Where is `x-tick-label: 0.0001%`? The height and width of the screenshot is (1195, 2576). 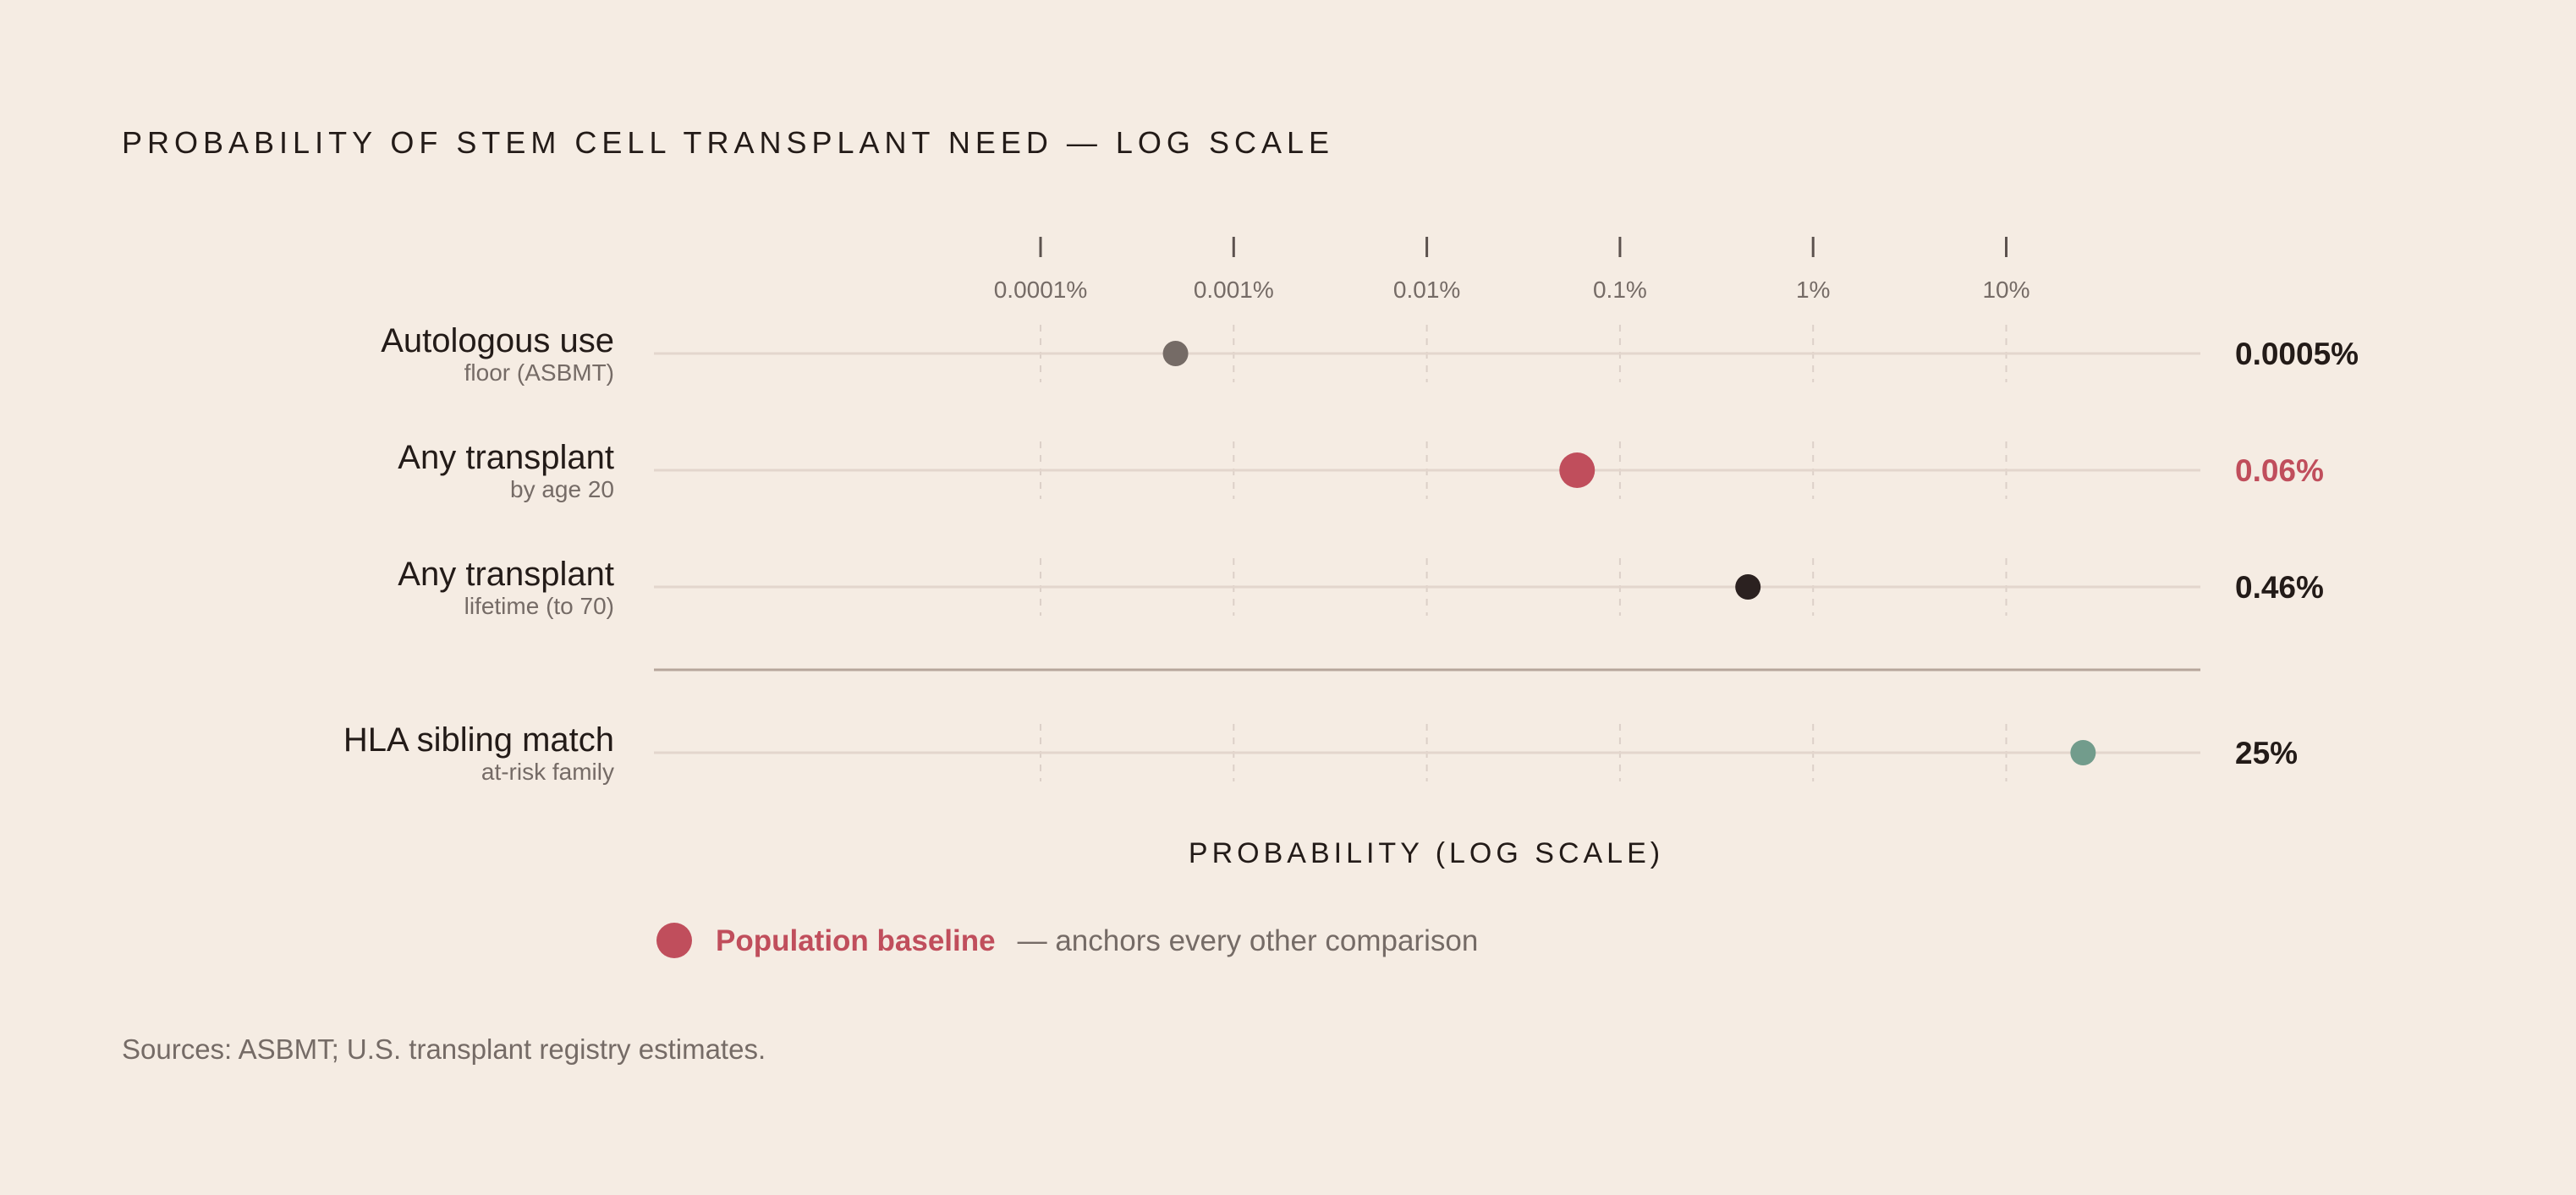
x-tick-label: 0.0001% is located at coordinates (1041, 290).